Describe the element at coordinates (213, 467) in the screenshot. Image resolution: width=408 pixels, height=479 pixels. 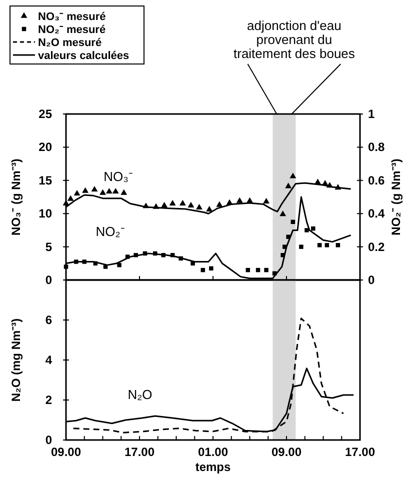
I see `x-axis-title: temps` at that location.